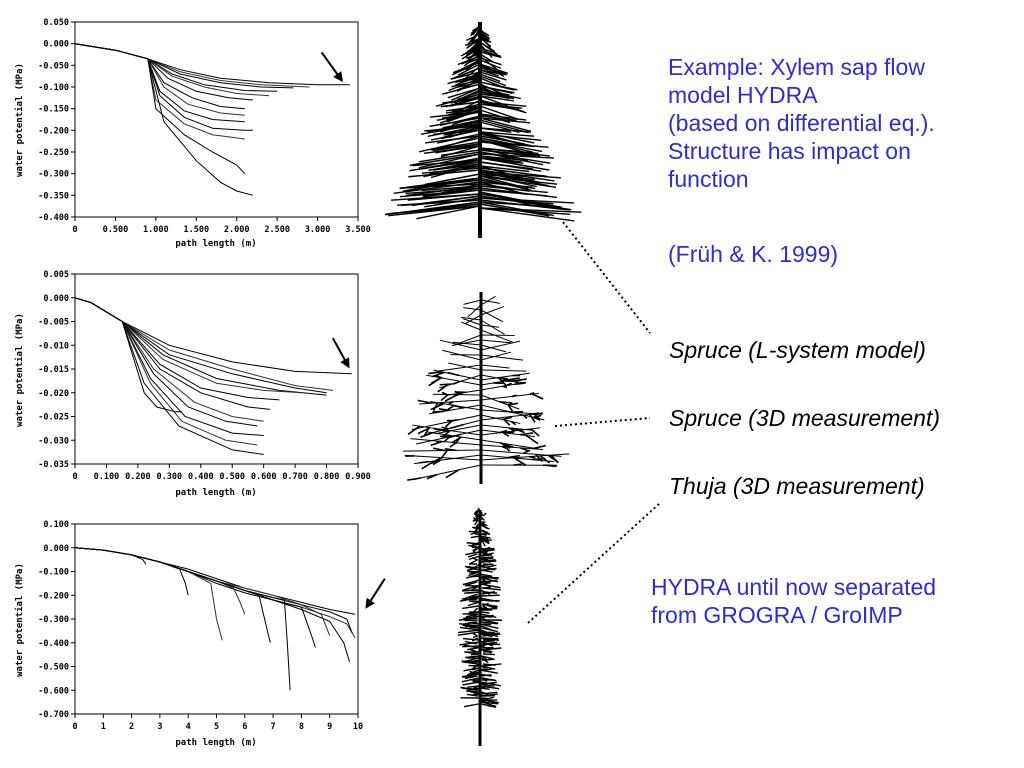 This screenshot has width=1024, height=768. I want to click on x-tick-label: 1, so click(103, 727).